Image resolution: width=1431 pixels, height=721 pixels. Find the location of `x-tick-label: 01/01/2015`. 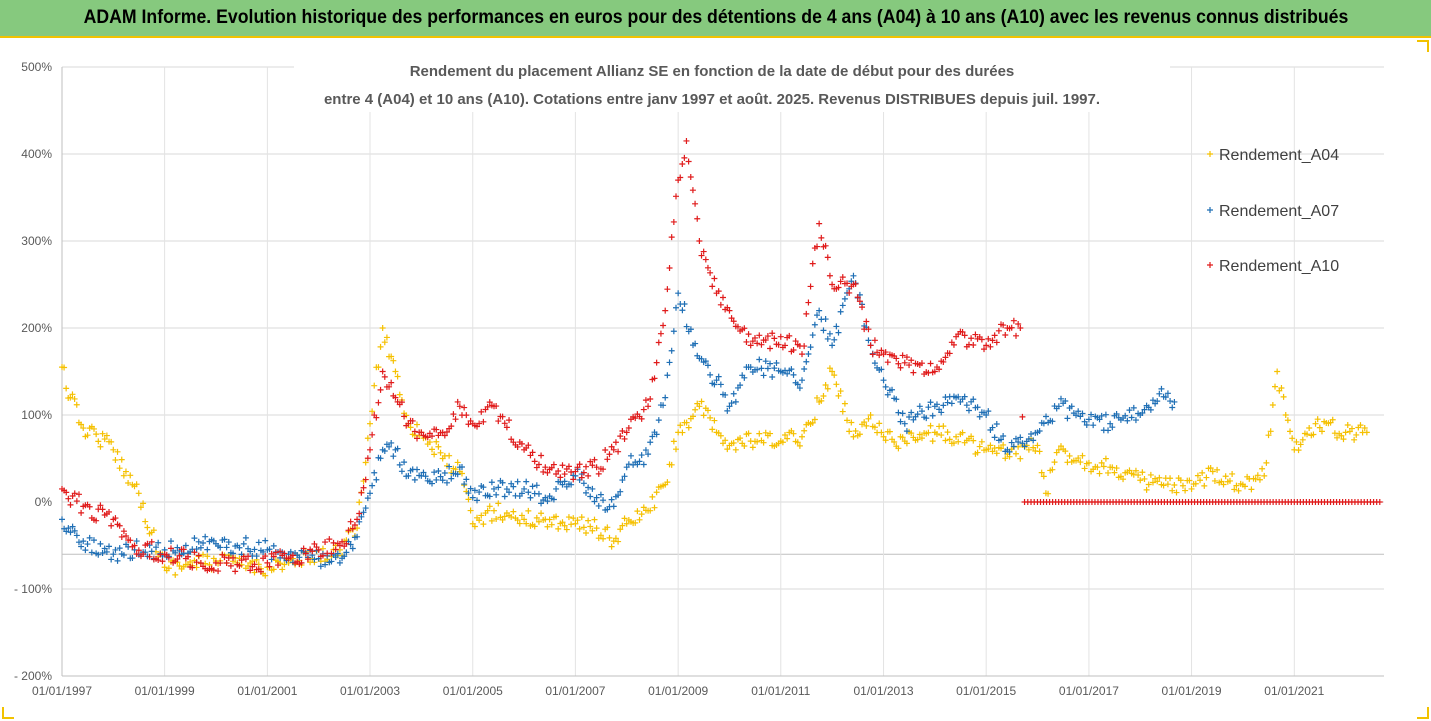

x-tick-label: 01/01/2015 is located at coordinates (986, 691).